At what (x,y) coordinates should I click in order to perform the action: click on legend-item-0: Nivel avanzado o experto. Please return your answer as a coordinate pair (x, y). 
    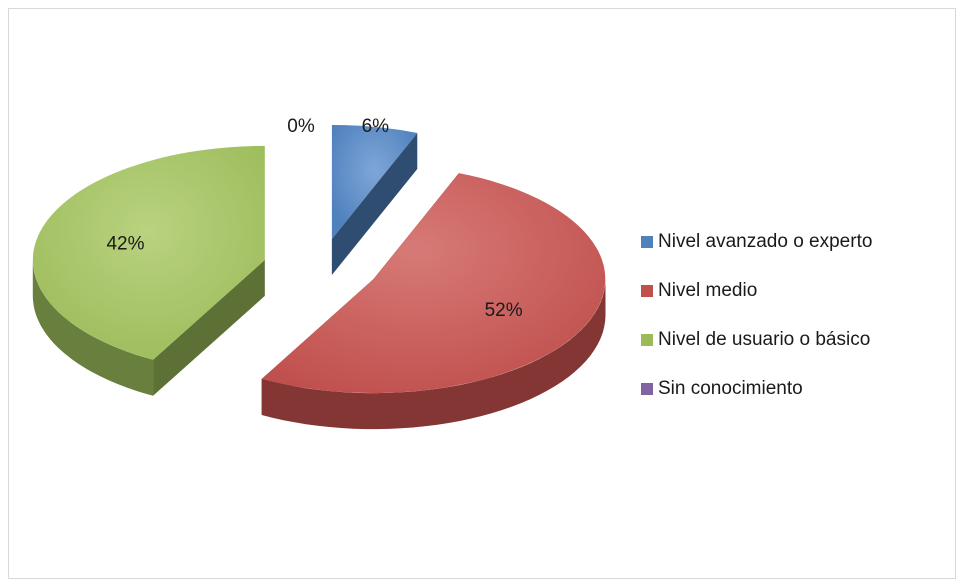
    Looking at the image, I should click on (756, 241).